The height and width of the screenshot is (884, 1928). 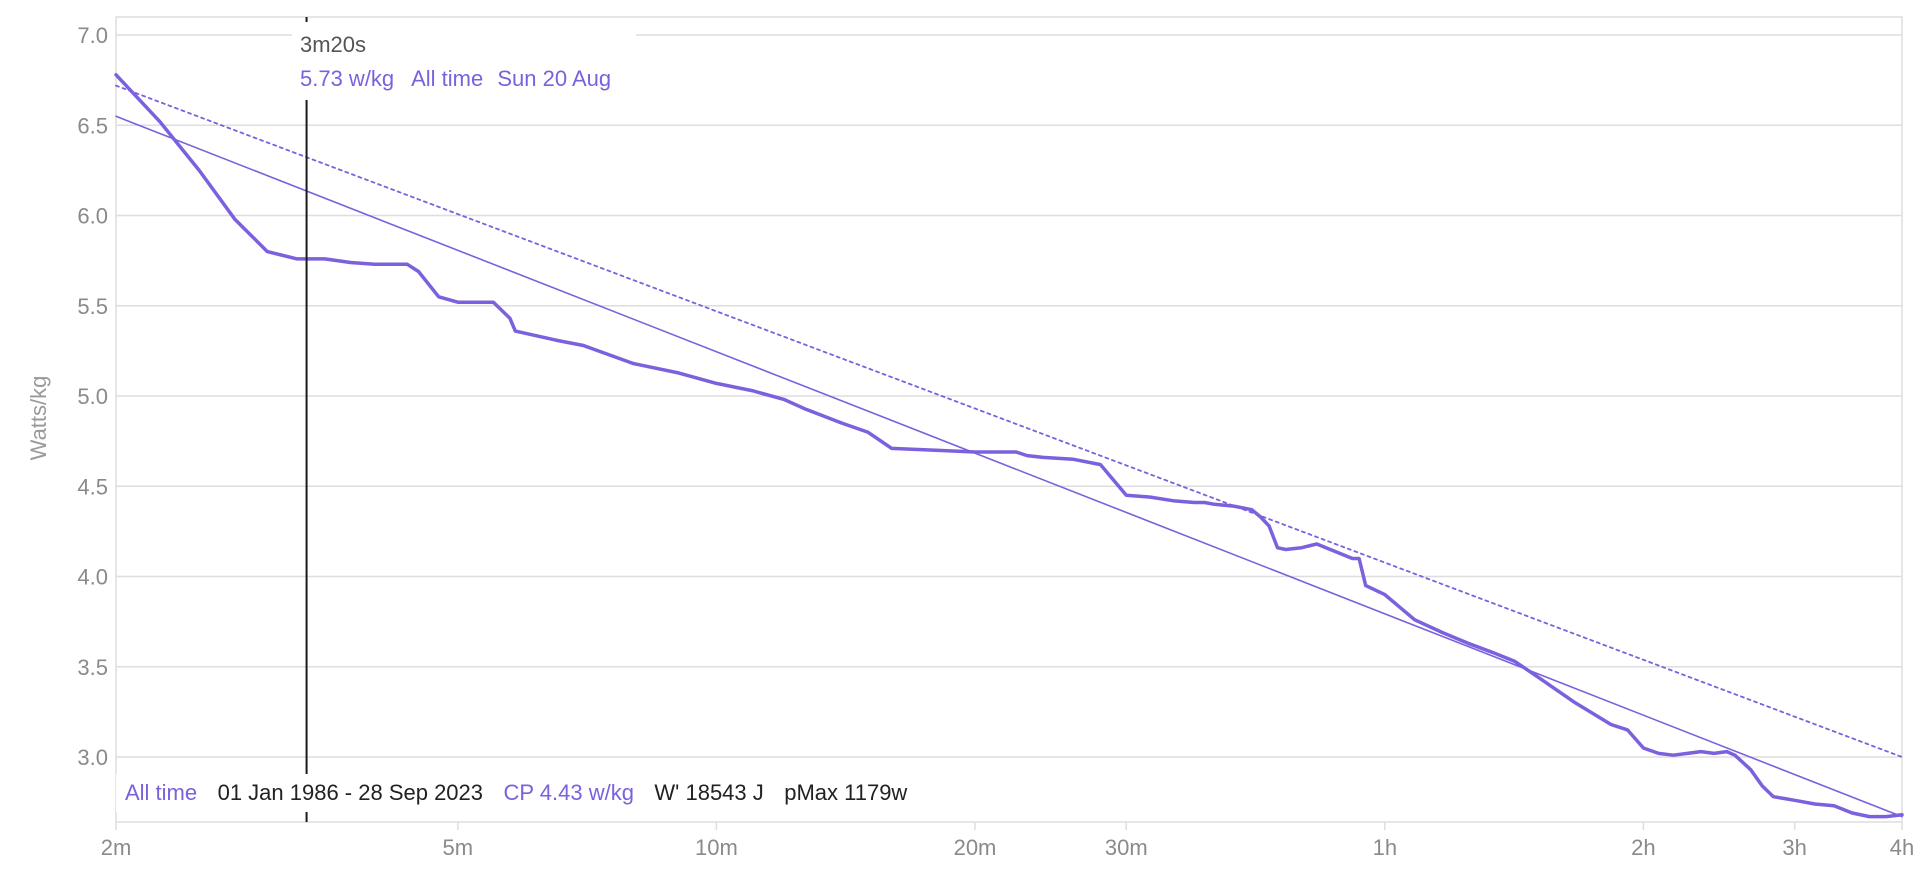 What do you see at coordinates (708, 792) in the screenshot?
I see `footer-w-prime: W' 18543 J` at bounding box center [708, 792].